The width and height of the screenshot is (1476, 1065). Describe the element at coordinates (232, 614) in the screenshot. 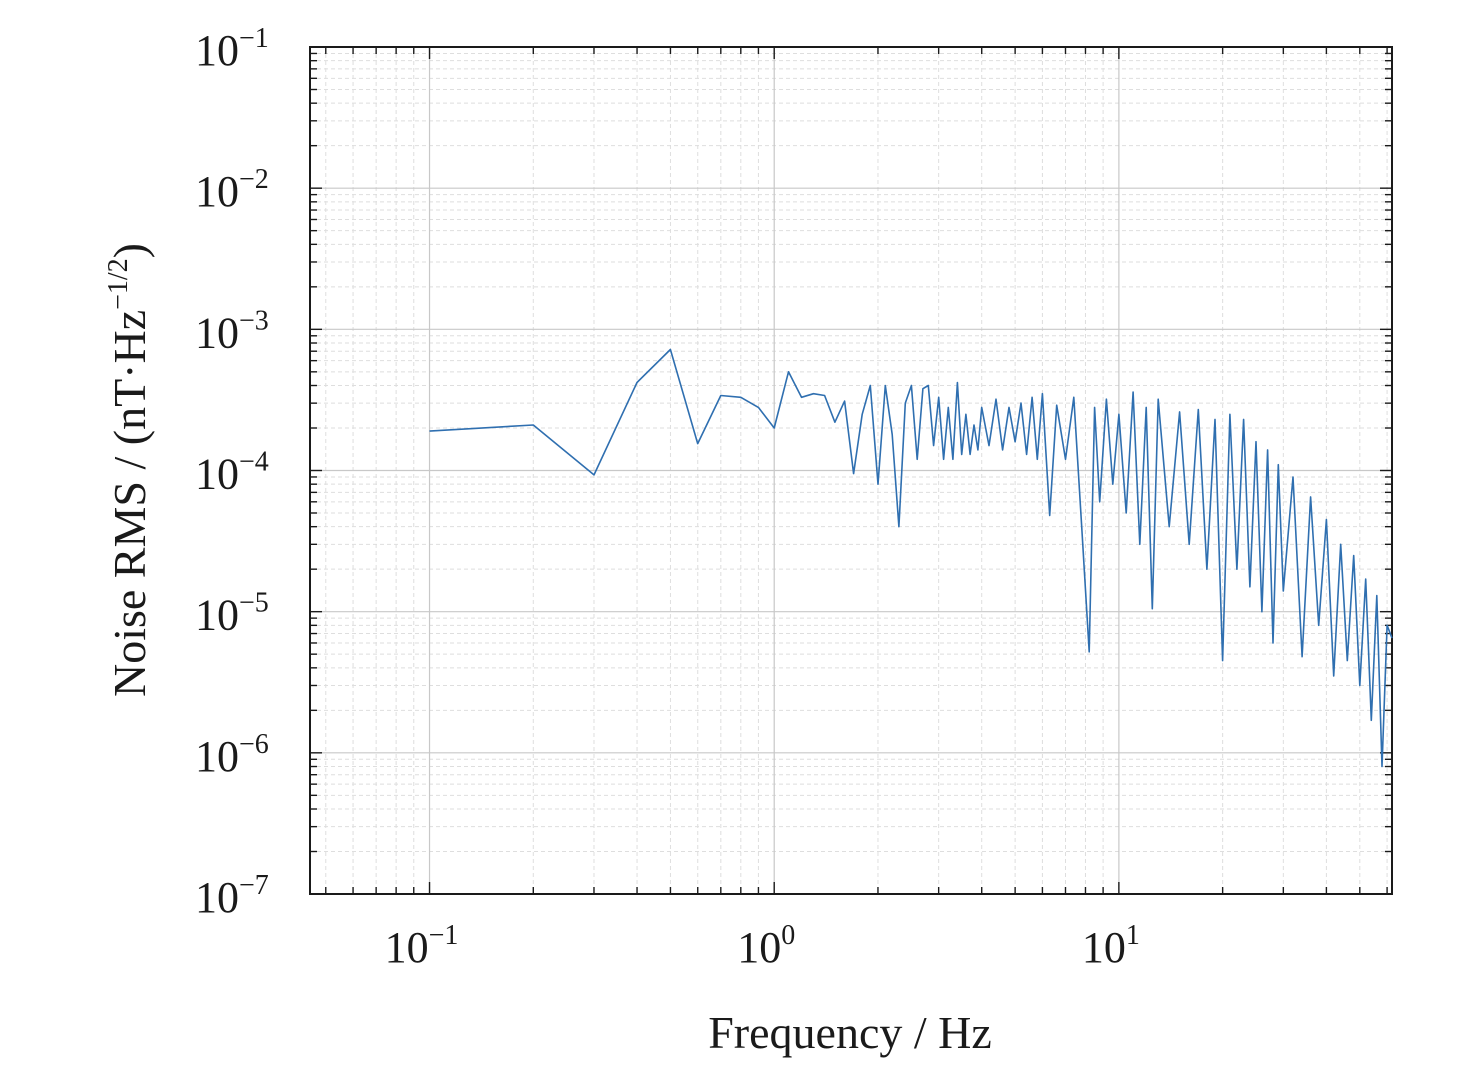

I see `y-tick-label: 10⁻⁵` at that location.